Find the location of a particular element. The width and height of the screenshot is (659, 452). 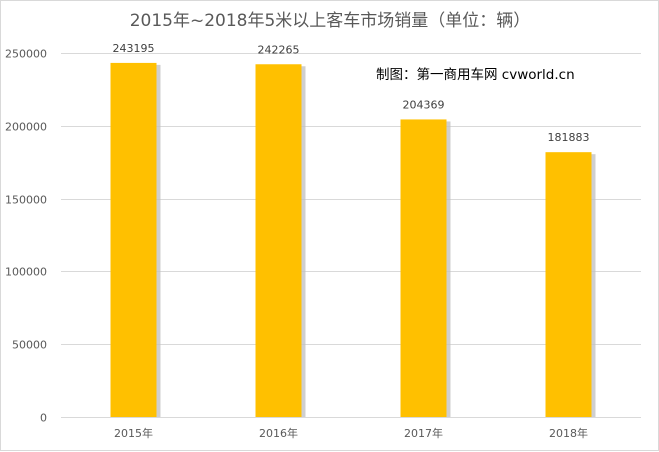

y-tick-label: 150000 is located at coordinates (26, 200).